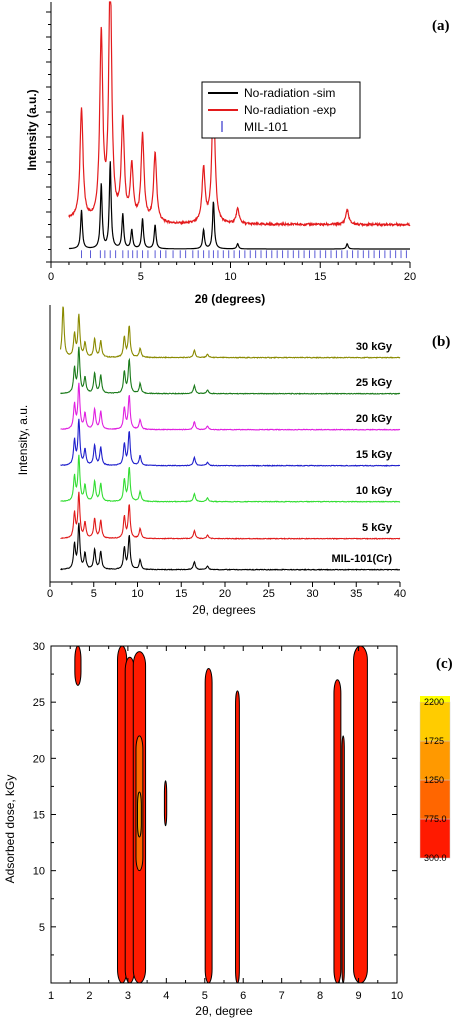  Describe the element at coordinates (435, 699) in the screenshot. I see `colorbar-swatch-top` at that location.